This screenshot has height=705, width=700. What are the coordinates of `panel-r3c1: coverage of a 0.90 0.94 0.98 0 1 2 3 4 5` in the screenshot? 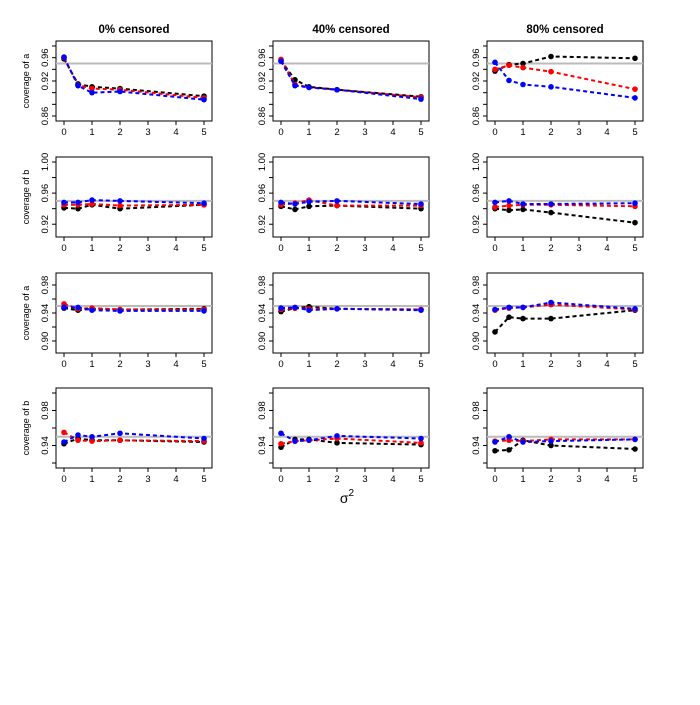 It's located at (117, 321).